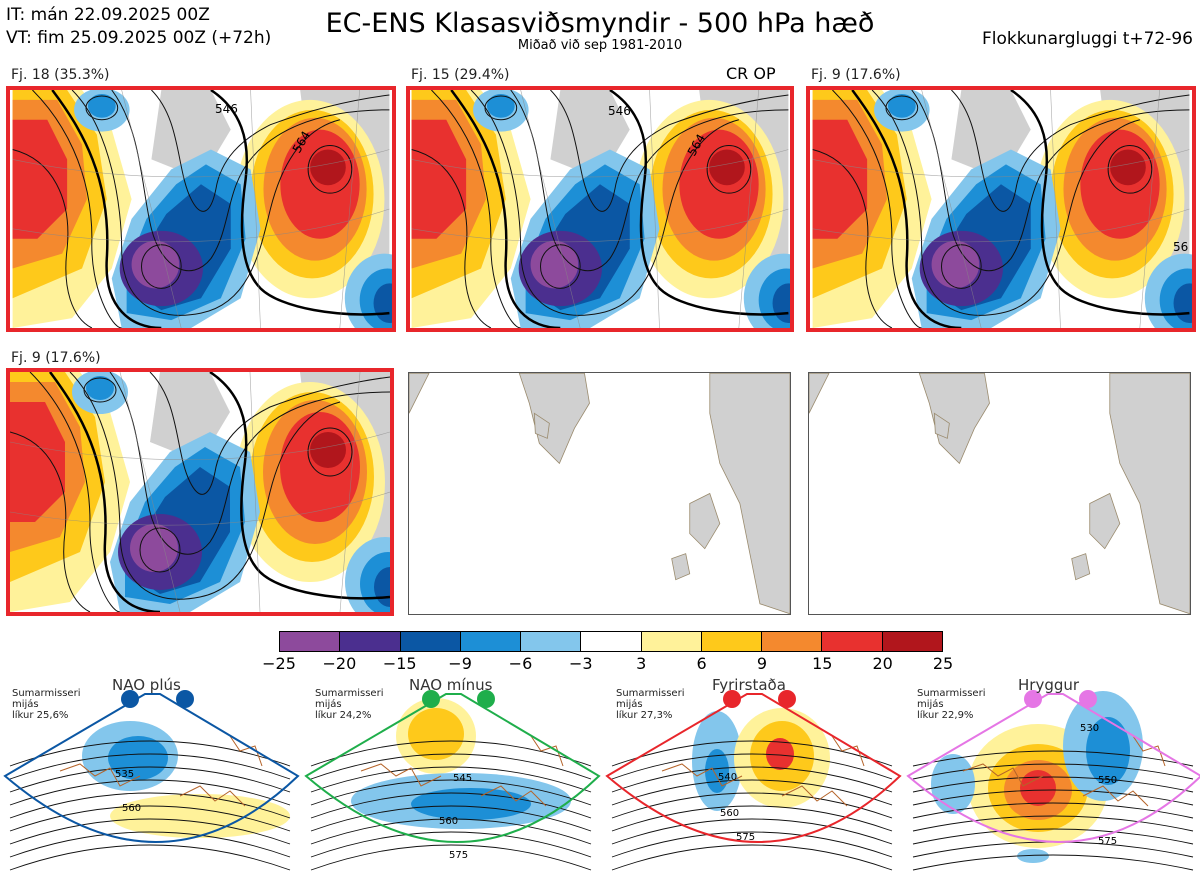 The image size is (1200, 871). What do you see at coordinates (1107, 780) in the screenshot?
I see `contour-value-label: 550` at bounding box center [1107, 780].